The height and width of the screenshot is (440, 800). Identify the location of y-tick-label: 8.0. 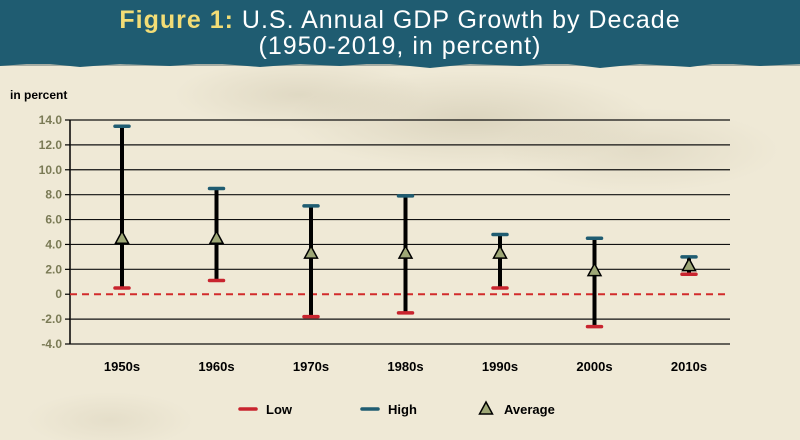
(53, 195).